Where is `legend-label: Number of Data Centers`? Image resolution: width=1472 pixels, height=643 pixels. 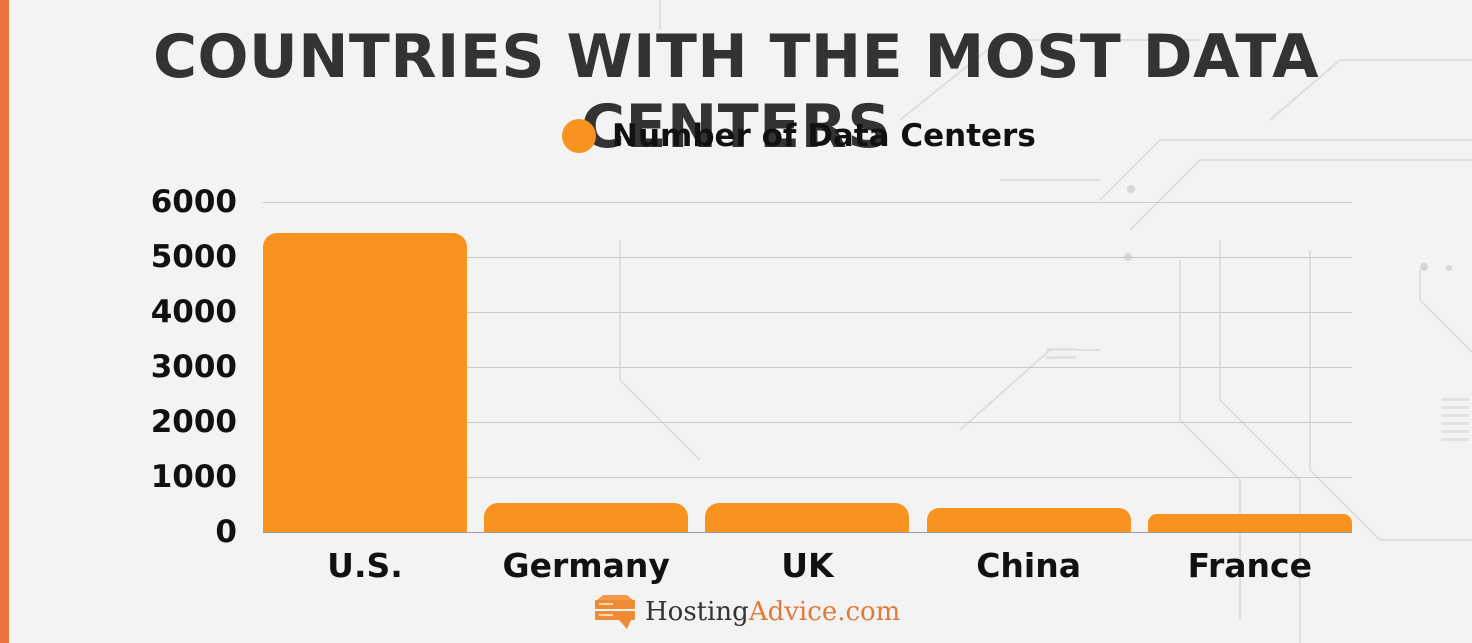 legend-label: Number of Data Centers is located at coordinates (824, 136).